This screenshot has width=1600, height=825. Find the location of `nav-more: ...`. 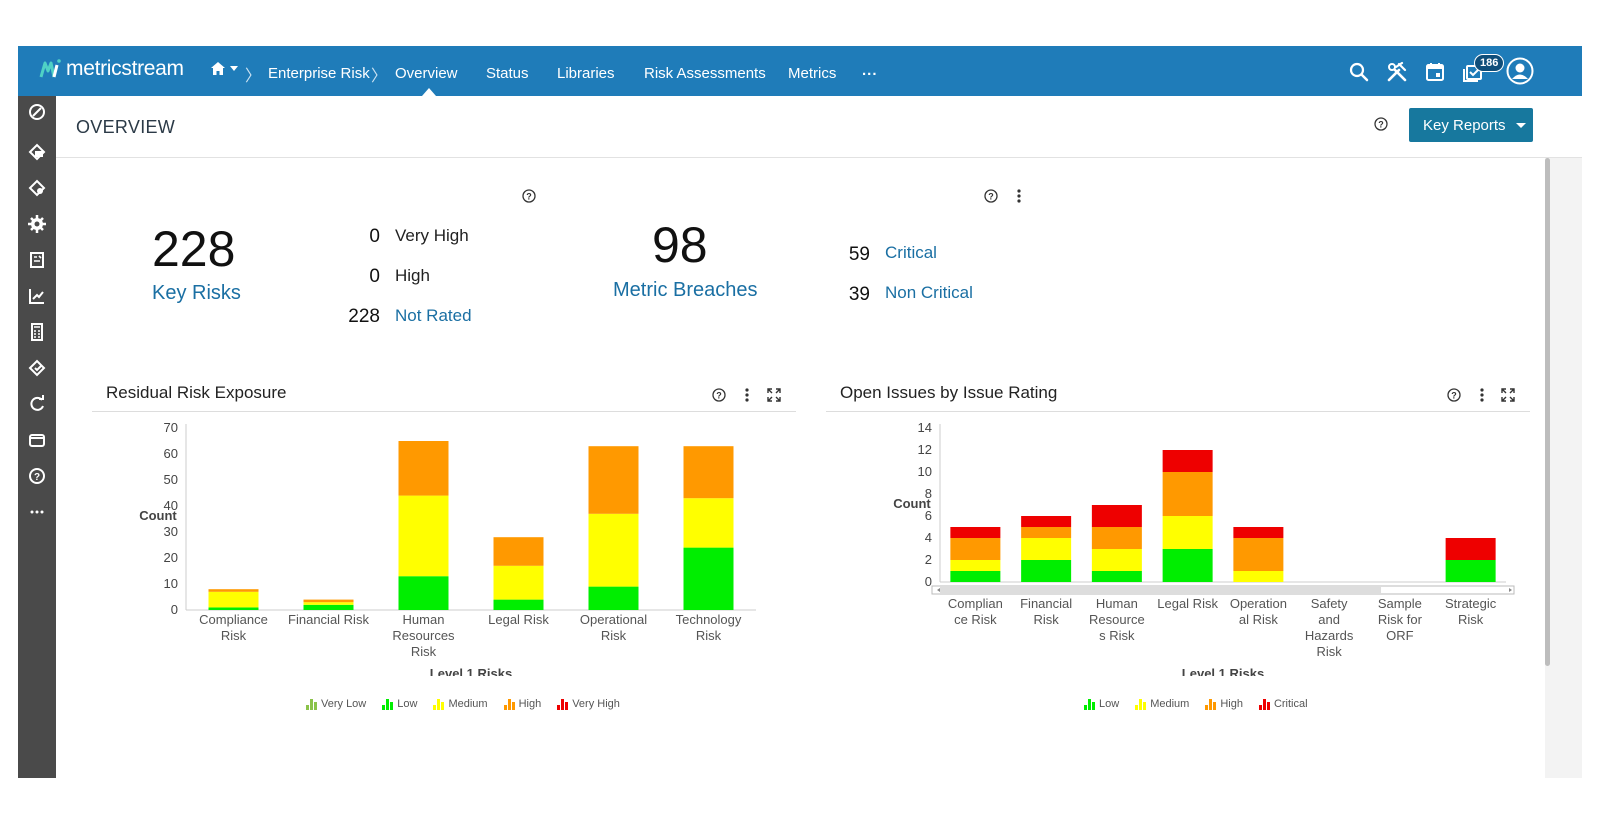

nav-more: ... is located at coordinates (870, 70).